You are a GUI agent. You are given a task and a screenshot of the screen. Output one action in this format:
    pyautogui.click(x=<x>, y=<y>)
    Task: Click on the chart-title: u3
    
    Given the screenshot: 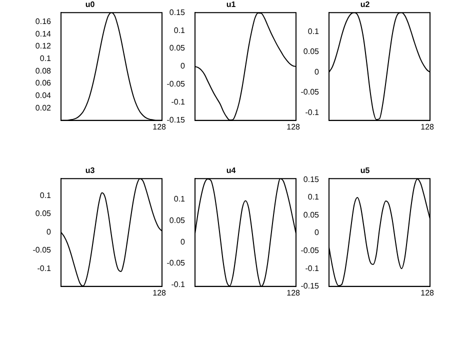 What is the action you would take?
    pyautogui.click(x=90, y=171)
    